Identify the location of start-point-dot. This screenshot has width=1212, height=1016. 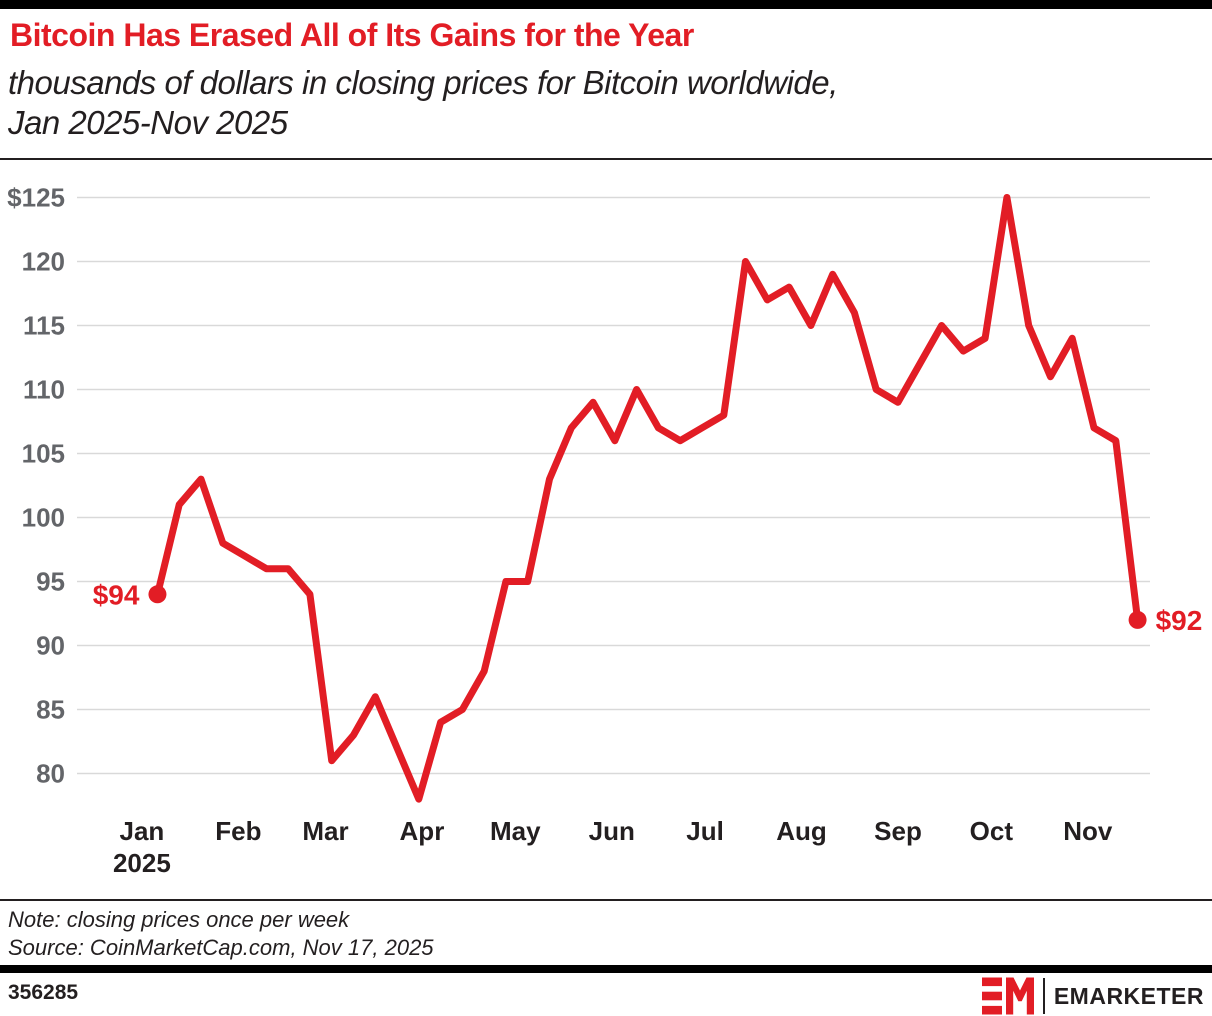
(157, 594).